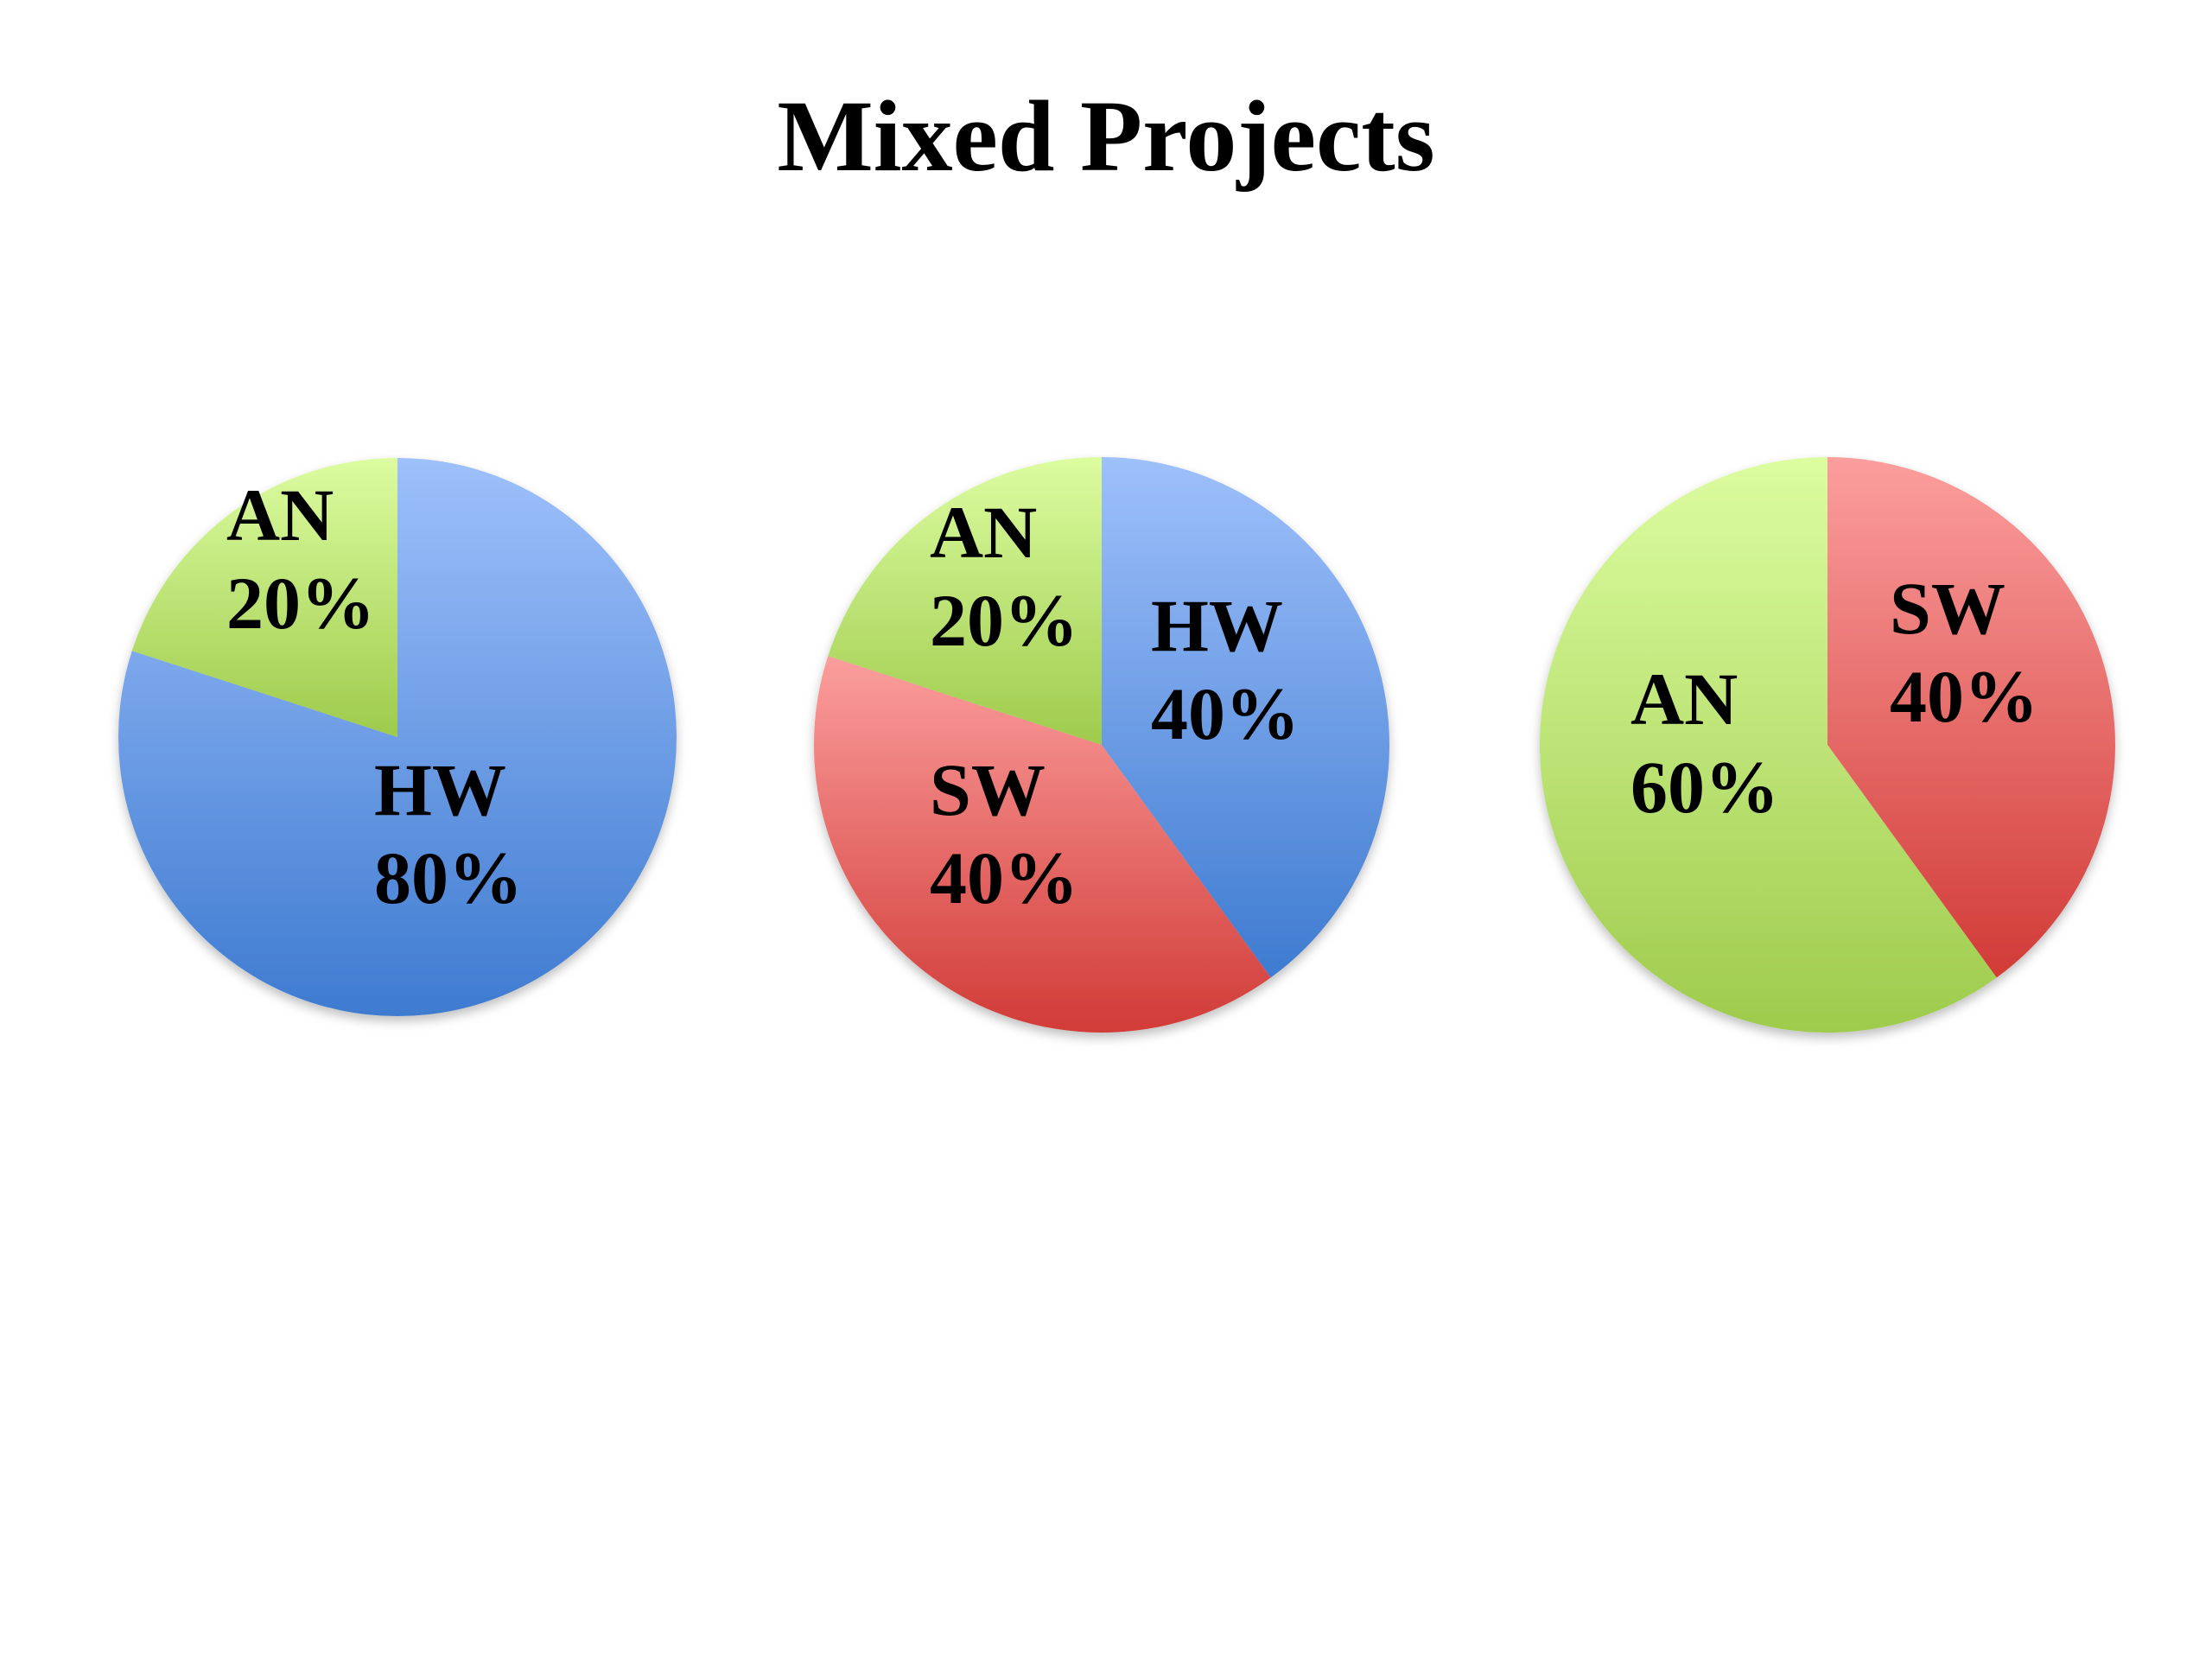  I want to click on pie-2-slice-sw, so click(1042, 844).